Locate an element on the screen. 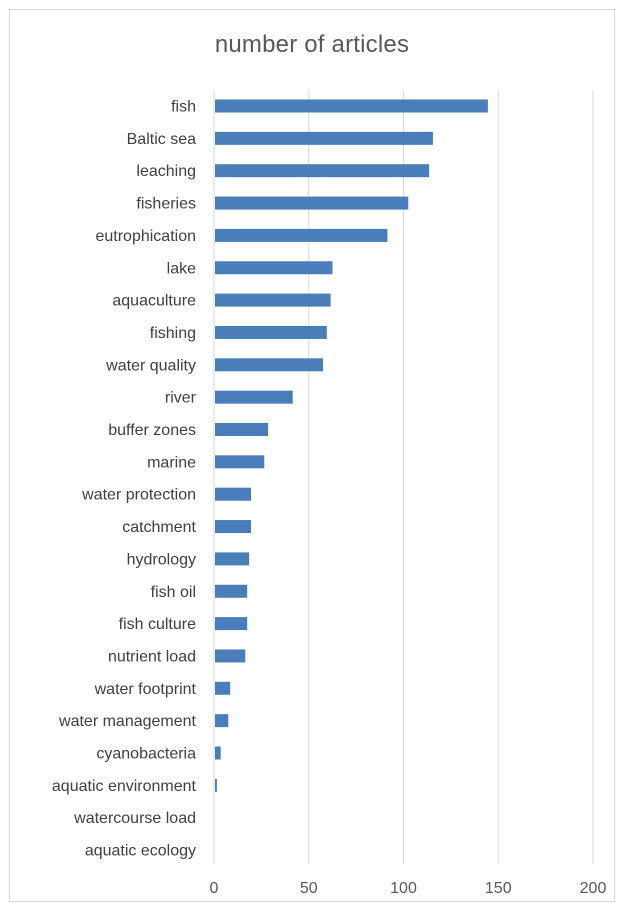 Image resolution: width=624 pixels, height=911 pixels. category-label: fish oil is located at coordinates (173, 592).